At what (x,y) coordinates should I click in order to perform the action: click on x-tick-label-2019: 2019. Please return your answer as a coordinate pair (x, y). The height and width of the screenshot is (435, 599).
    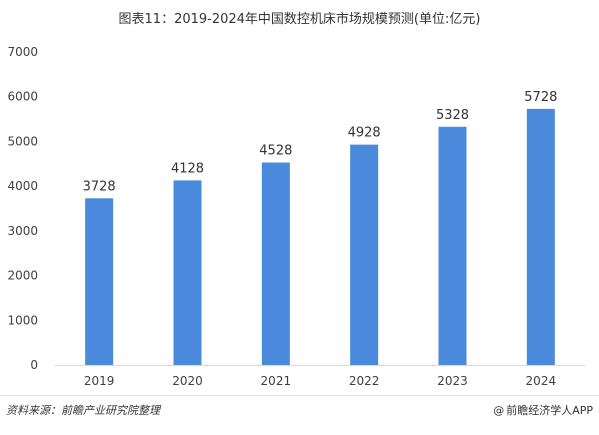
    Looking at the image, I should click on (99, 381).